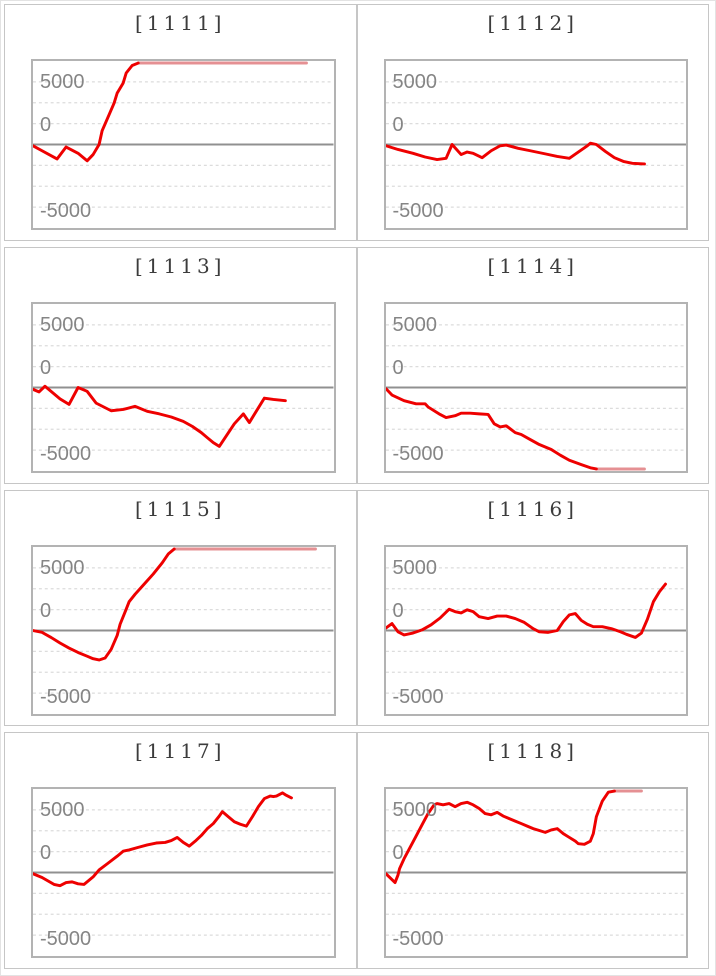 The height and width of the screenshot is (976, 716). What do you see at coordinates (180, 265) in the screenshot?
I see `chart-title: [1113]` at bounding box center [180, 265].